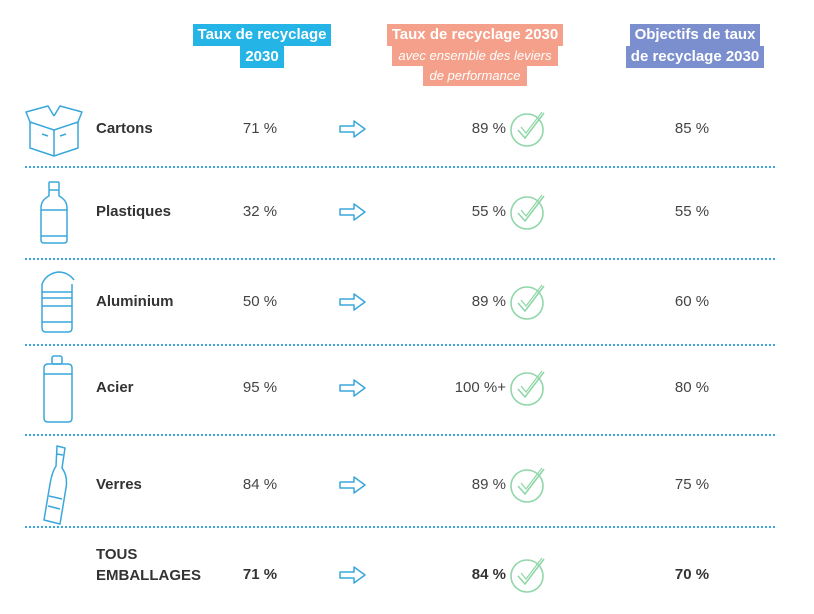 This screenshot has height=614, width=814. Describe the element at coordinates (407, 133) in the screenshot. I see `table-row: Cartons 71 % 89 % 85 %` at that location.